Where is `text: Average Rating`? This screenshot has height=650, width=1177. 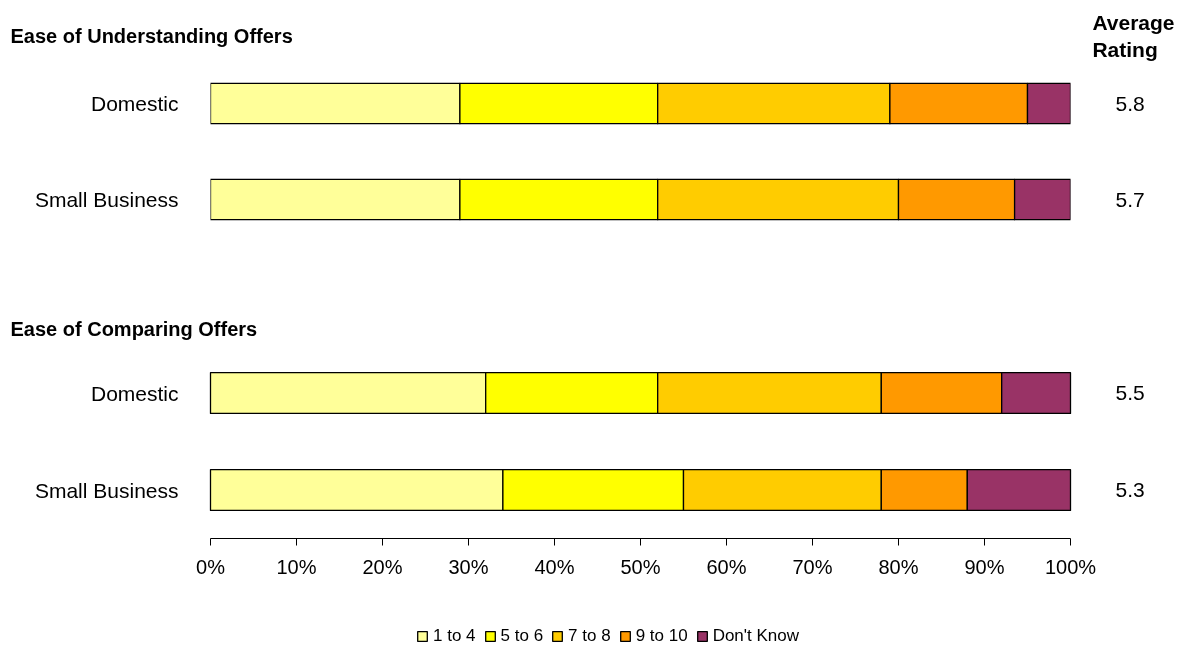 text: Average Rating is located at coordinates (1133, 36).